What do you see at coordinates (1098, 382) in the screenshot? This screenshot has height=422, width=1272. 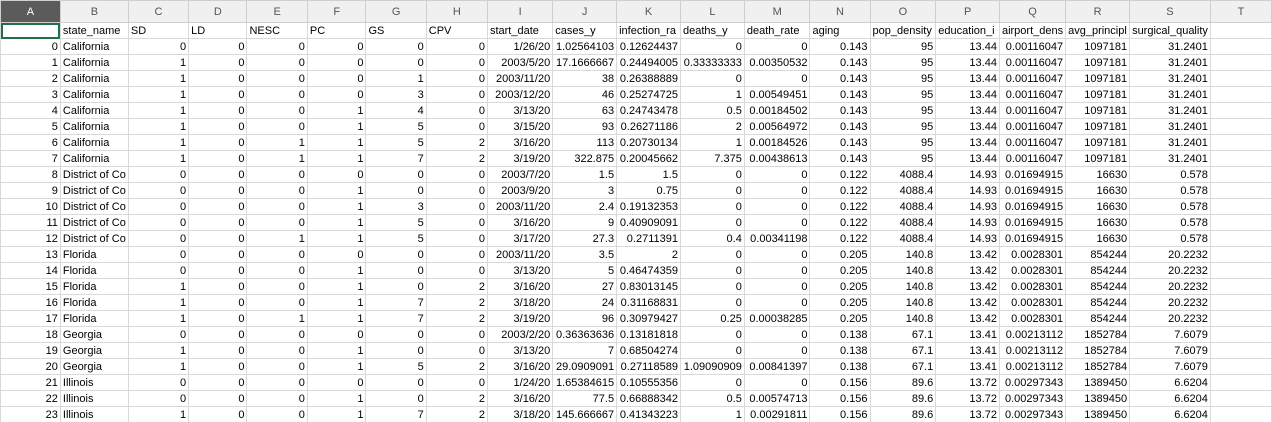 I see `cell: 1389450` at bounding box center [1098, 382].